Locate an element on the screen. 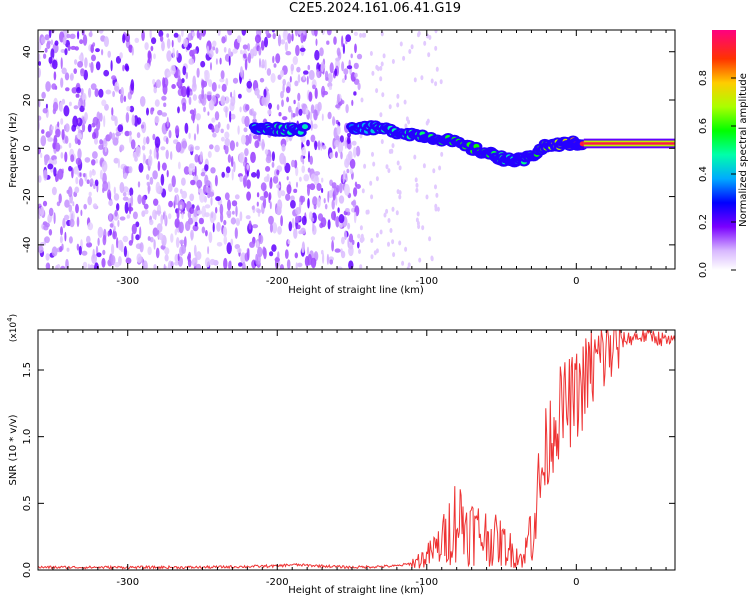 This screenshot has width=750, height=600. y-tick-label: 0.0 is located at coordinates (27, 570).